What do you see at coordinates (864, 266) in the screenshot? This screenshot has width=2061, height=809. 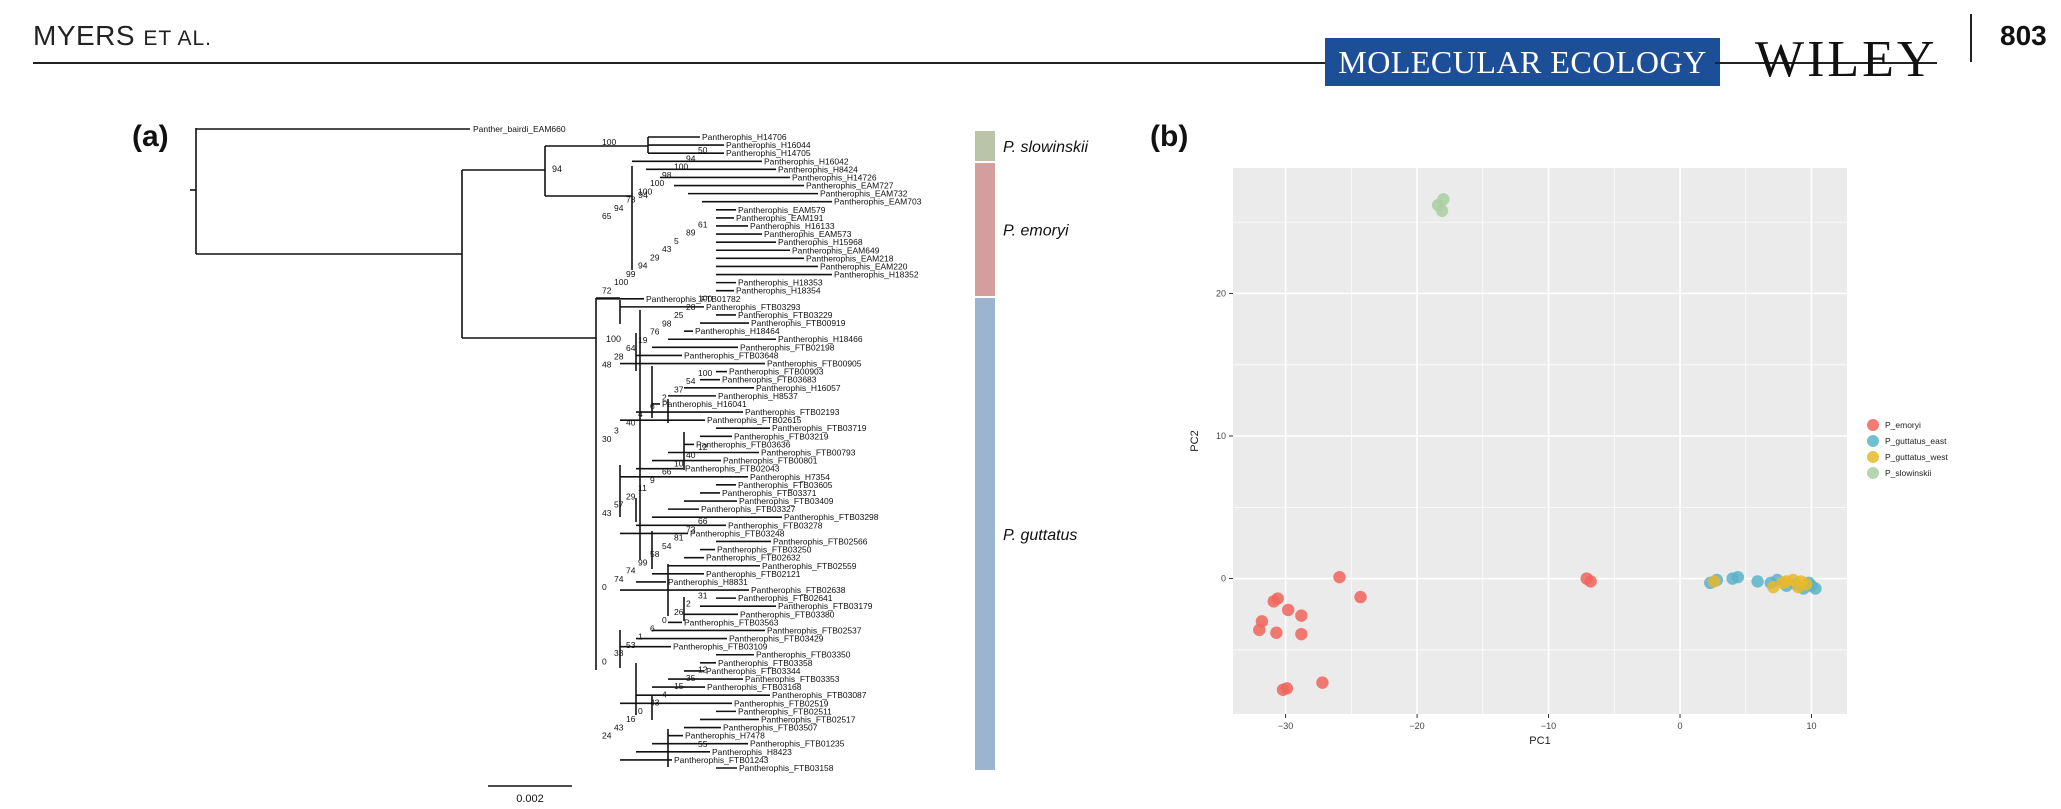 I see `taxon-label: Pantherophis_EAM220` at bounding box center [864, 266].